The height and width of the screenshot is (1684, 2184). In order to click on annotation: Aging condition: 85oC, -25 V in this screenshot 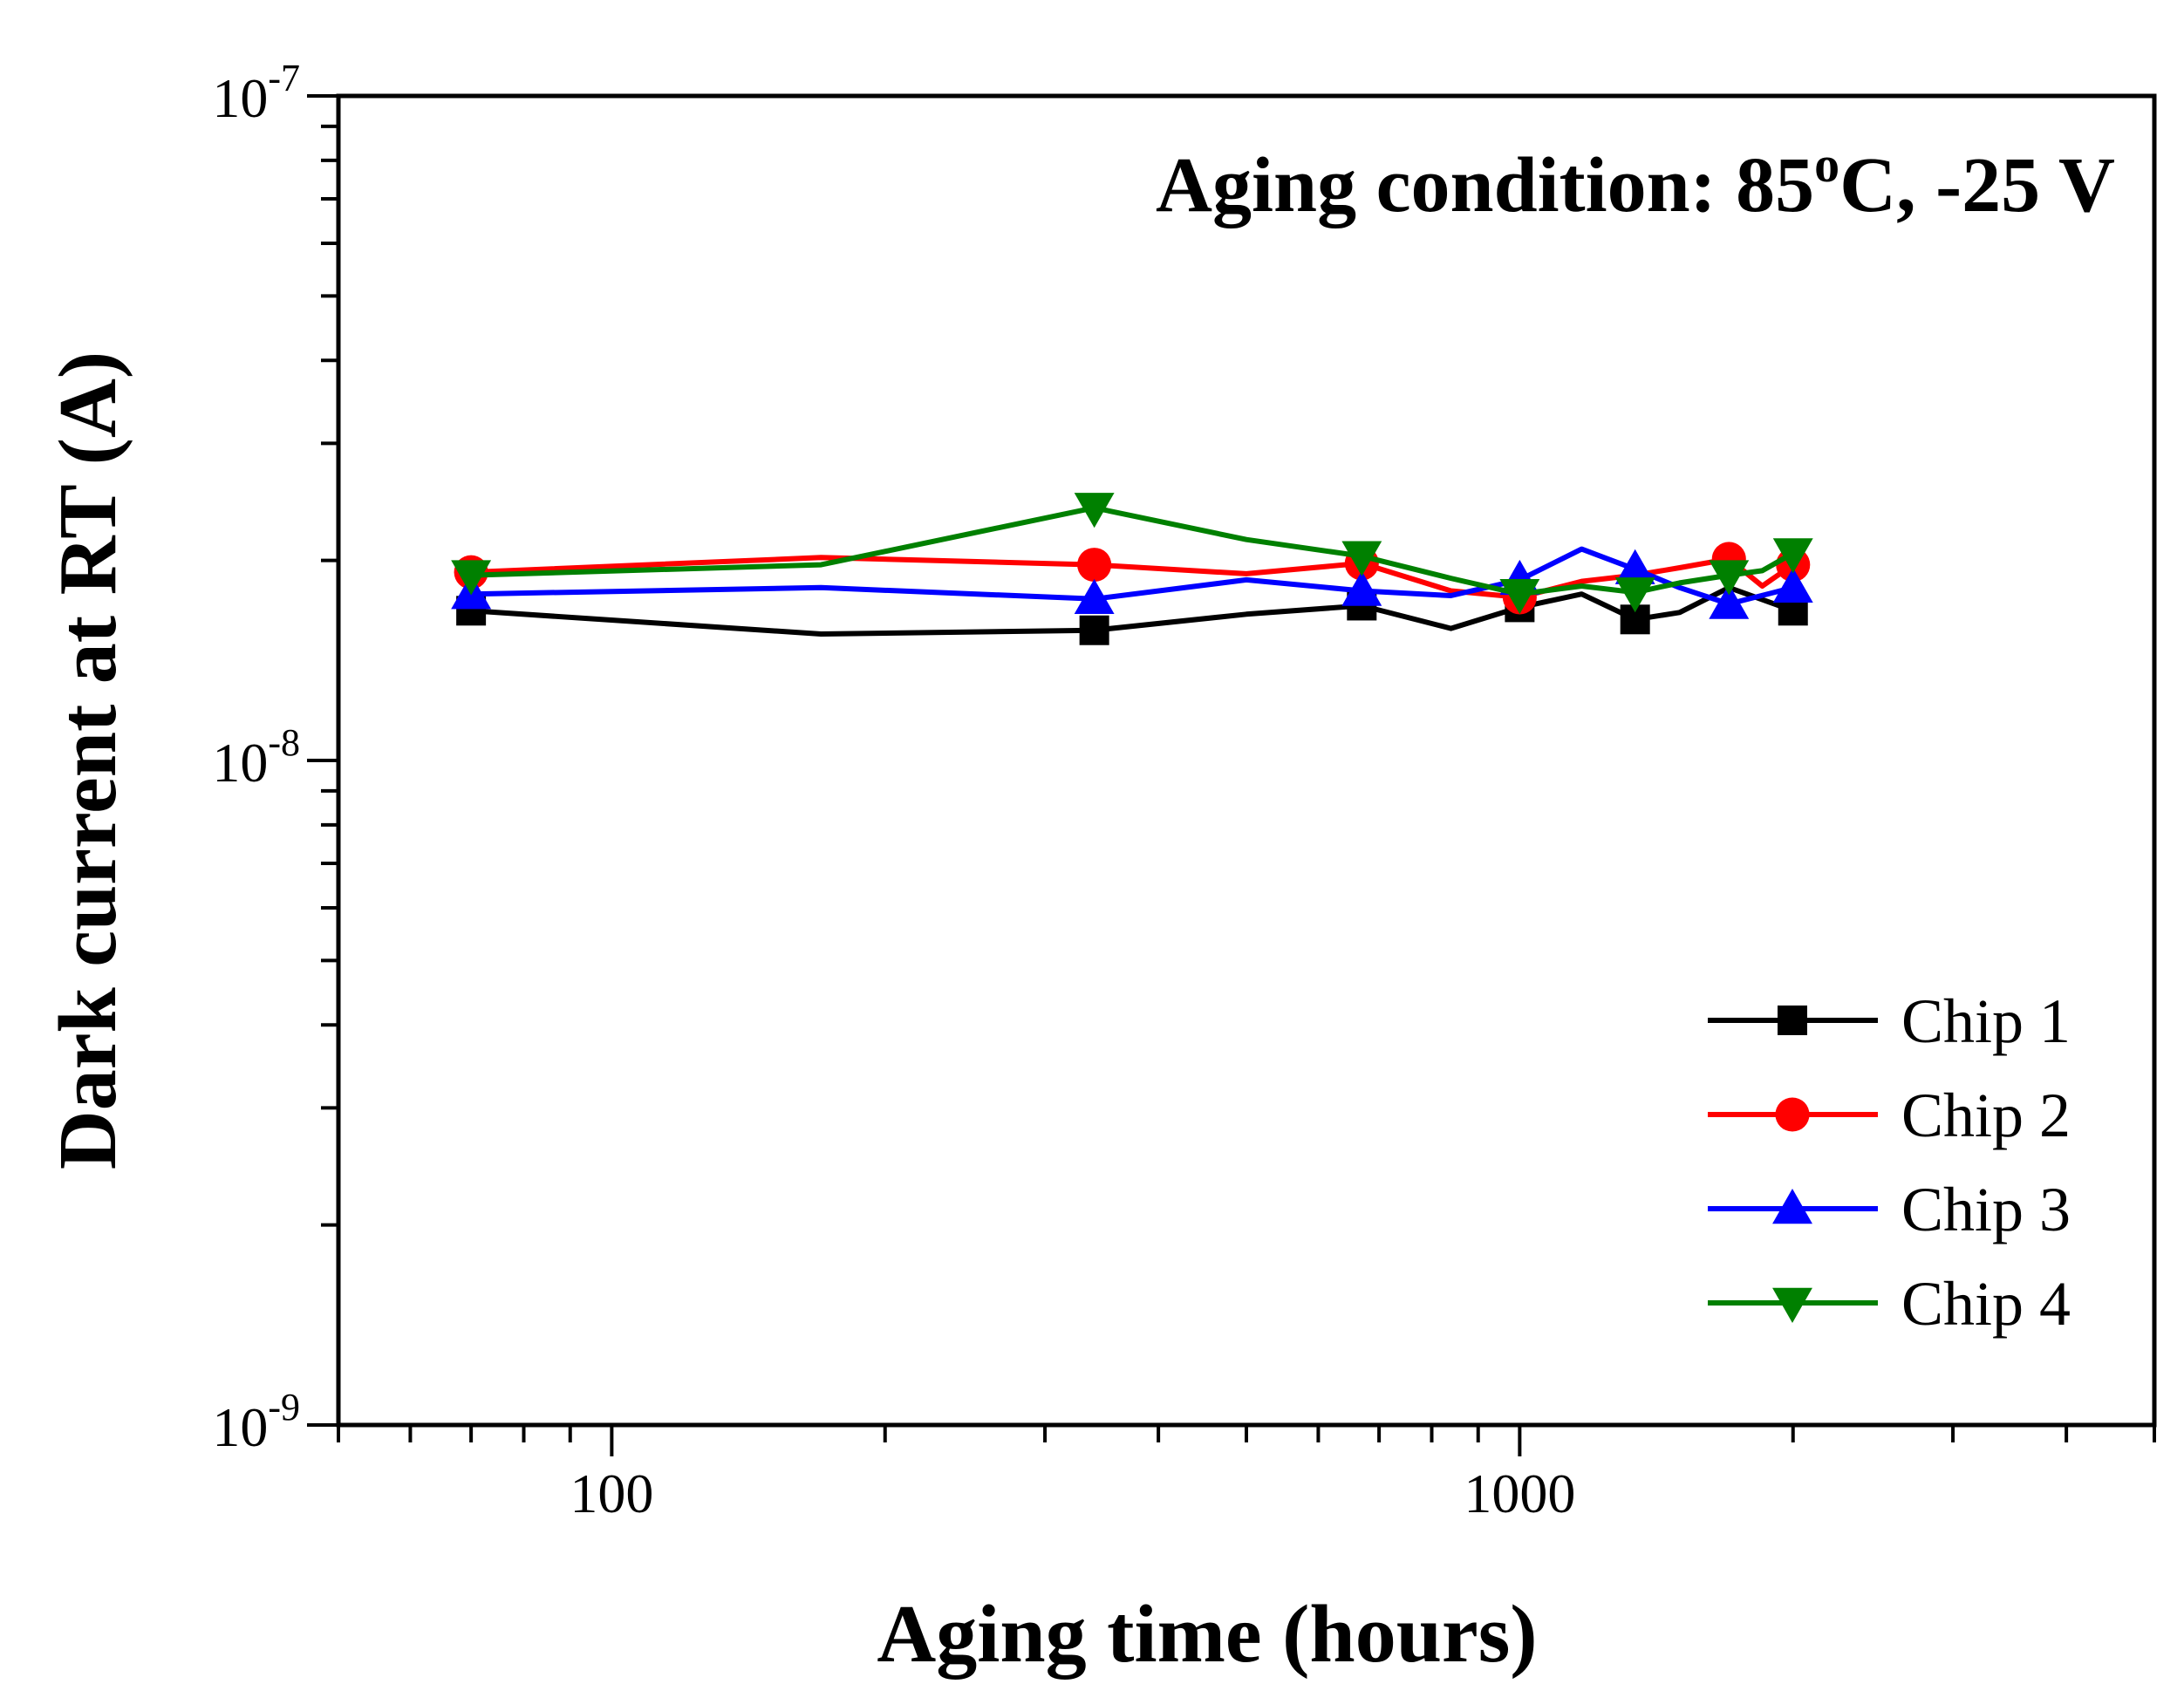, I will do `click(1635, 182)`.